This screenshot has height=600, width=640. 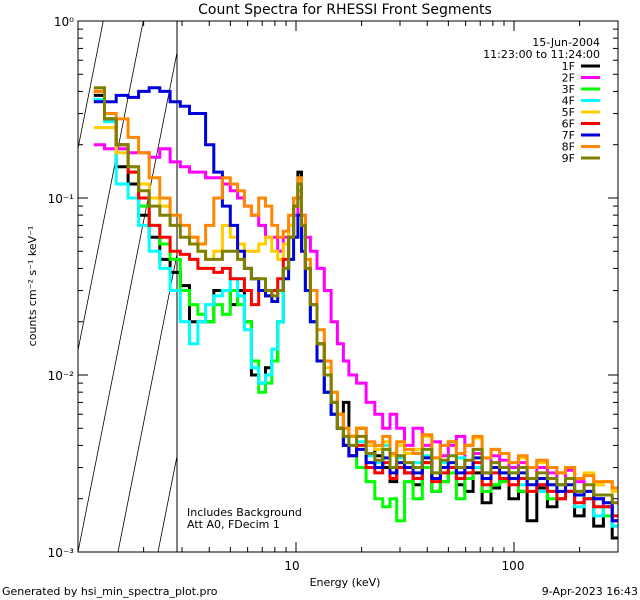 What do you see at coordinates (291, 566) in the screenshot?
I see `x-tick-label-10: 10` at bounding box center [291, 566].